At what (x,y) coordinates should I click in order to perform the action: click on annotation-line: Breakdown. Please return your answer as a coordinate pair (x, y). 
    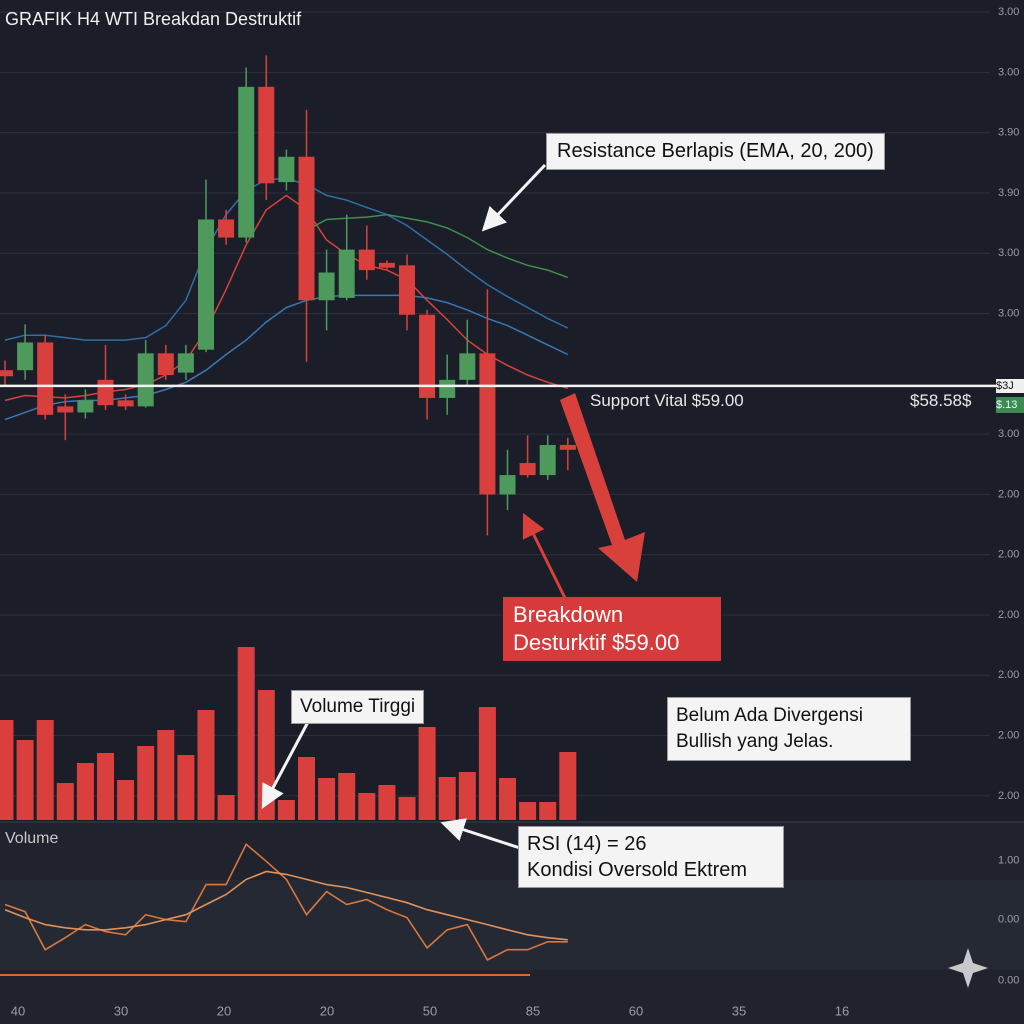
    Looking at the image, I should click on (568, 614).